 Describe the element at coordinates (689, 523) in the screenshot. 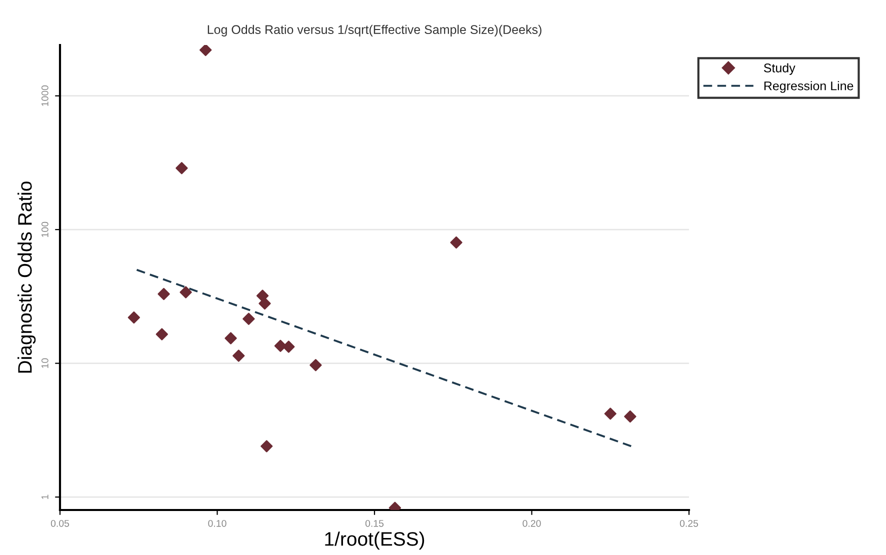

I see `x-tick-label: 0.25` at that location.